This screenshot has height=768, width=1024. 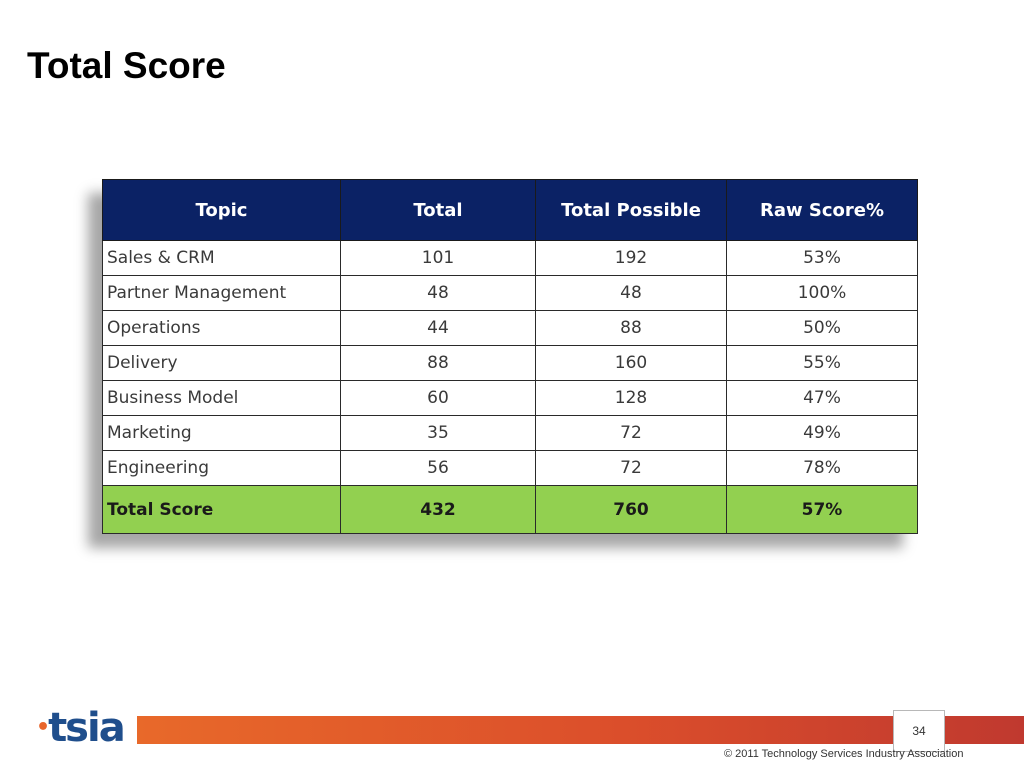 What do you see at coordinates (87, 728) in the screenshot?
I see `logo-text: tsia` at bounding box center [87, 728].